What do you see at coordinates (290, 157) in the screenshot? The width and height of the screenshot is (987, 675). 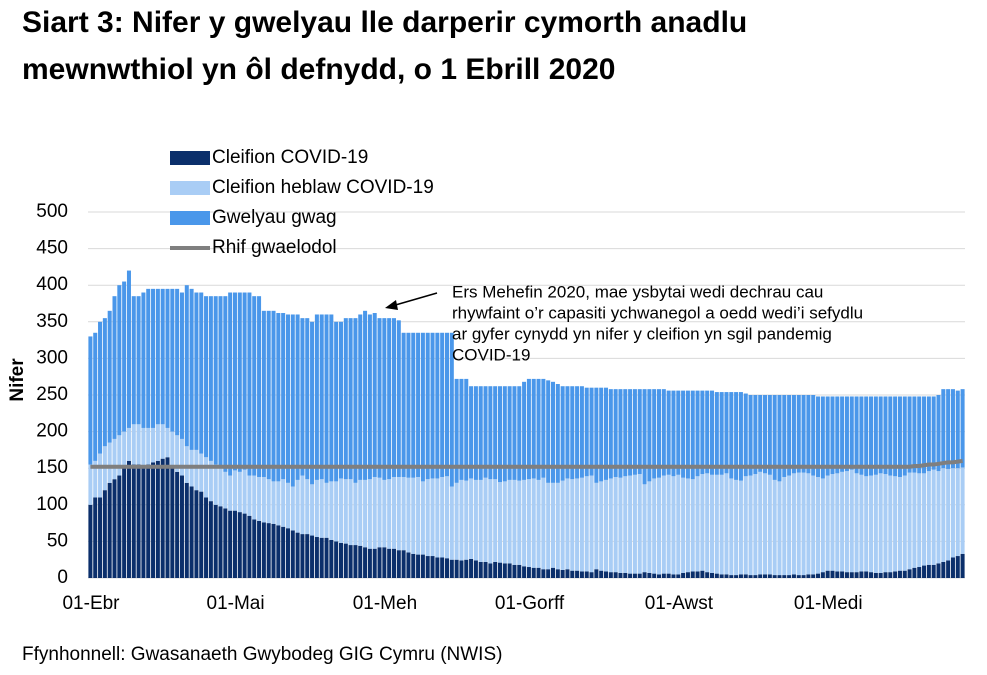 I see `legend-label: Cleifion COVID-19` at bounding box center [290, 157].